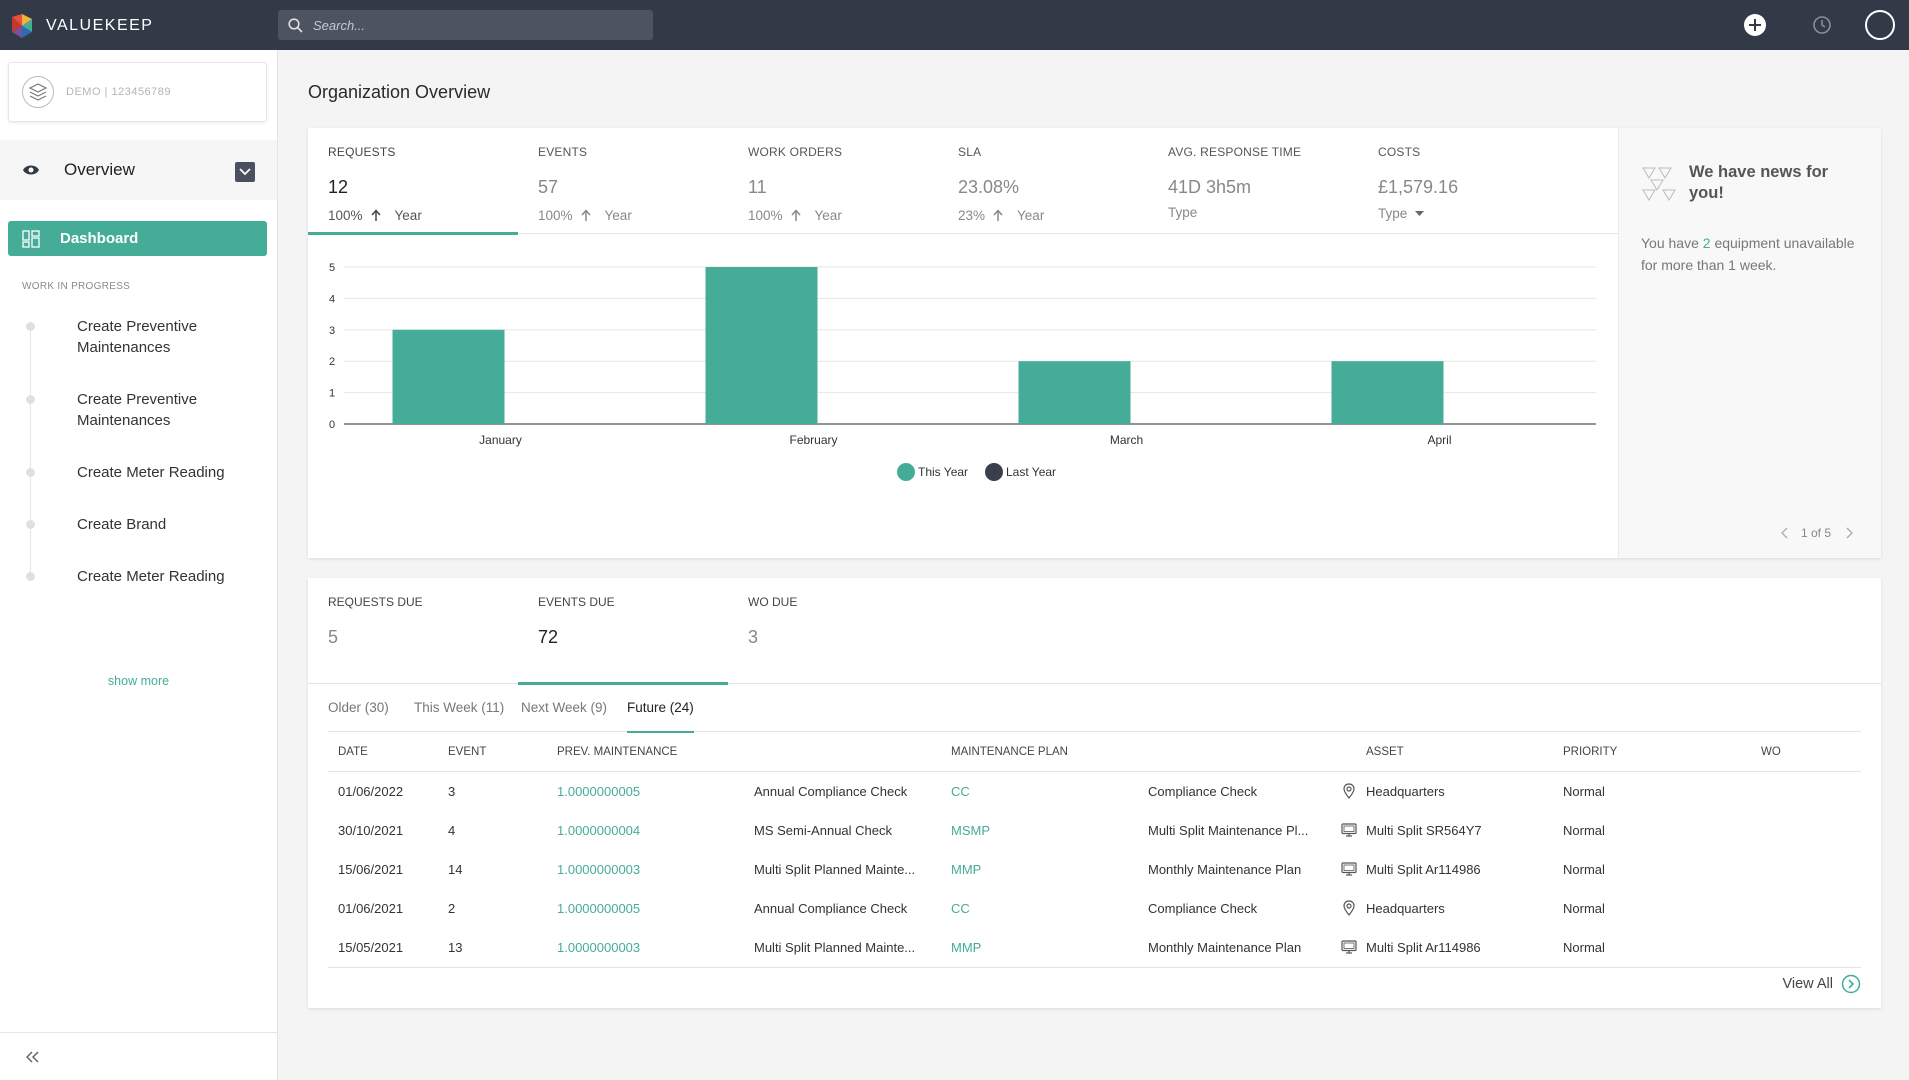 The height and width of the screenshot is (1080, 1909). What do you see at coordinates (970, 152) in the screenshot?
I see `kpi-label: SLA` at bounding box center [970, 152].